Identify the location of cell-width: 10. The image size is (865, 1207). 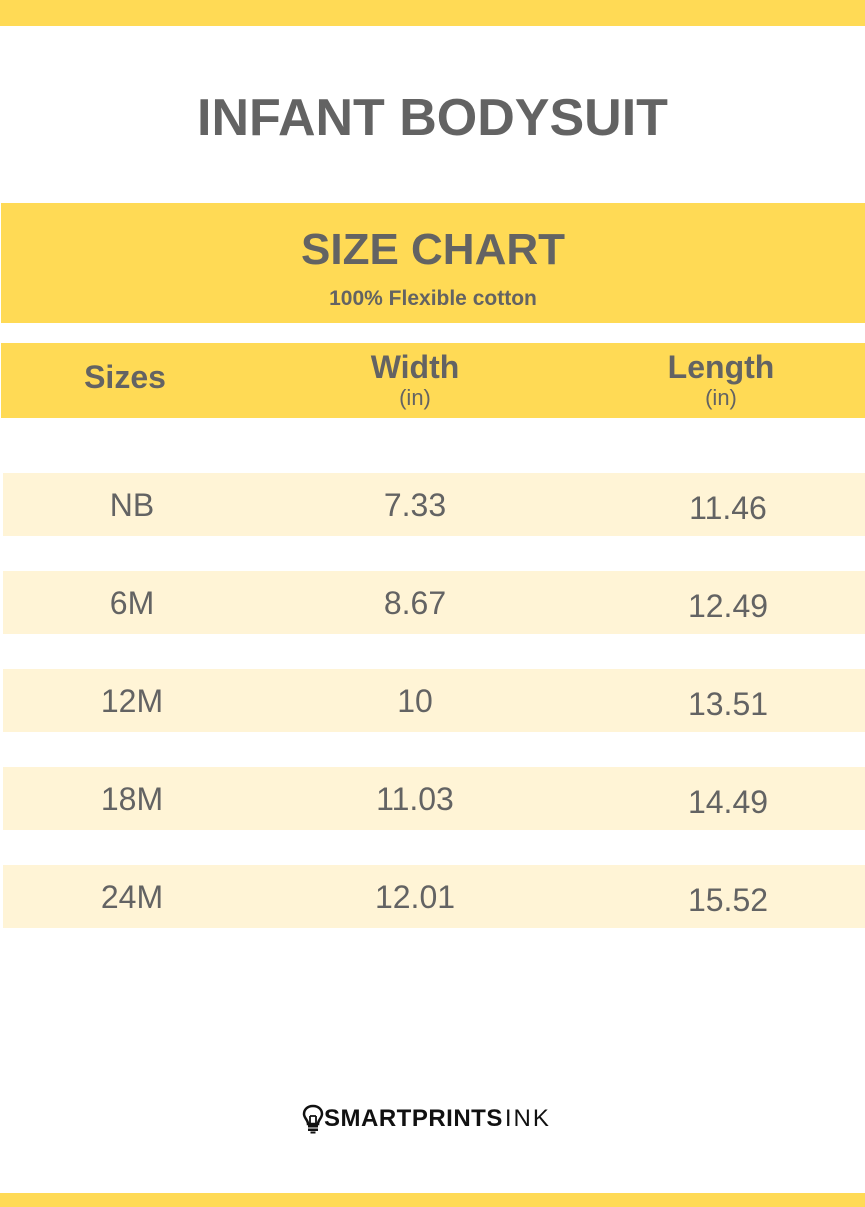
(415, 701).